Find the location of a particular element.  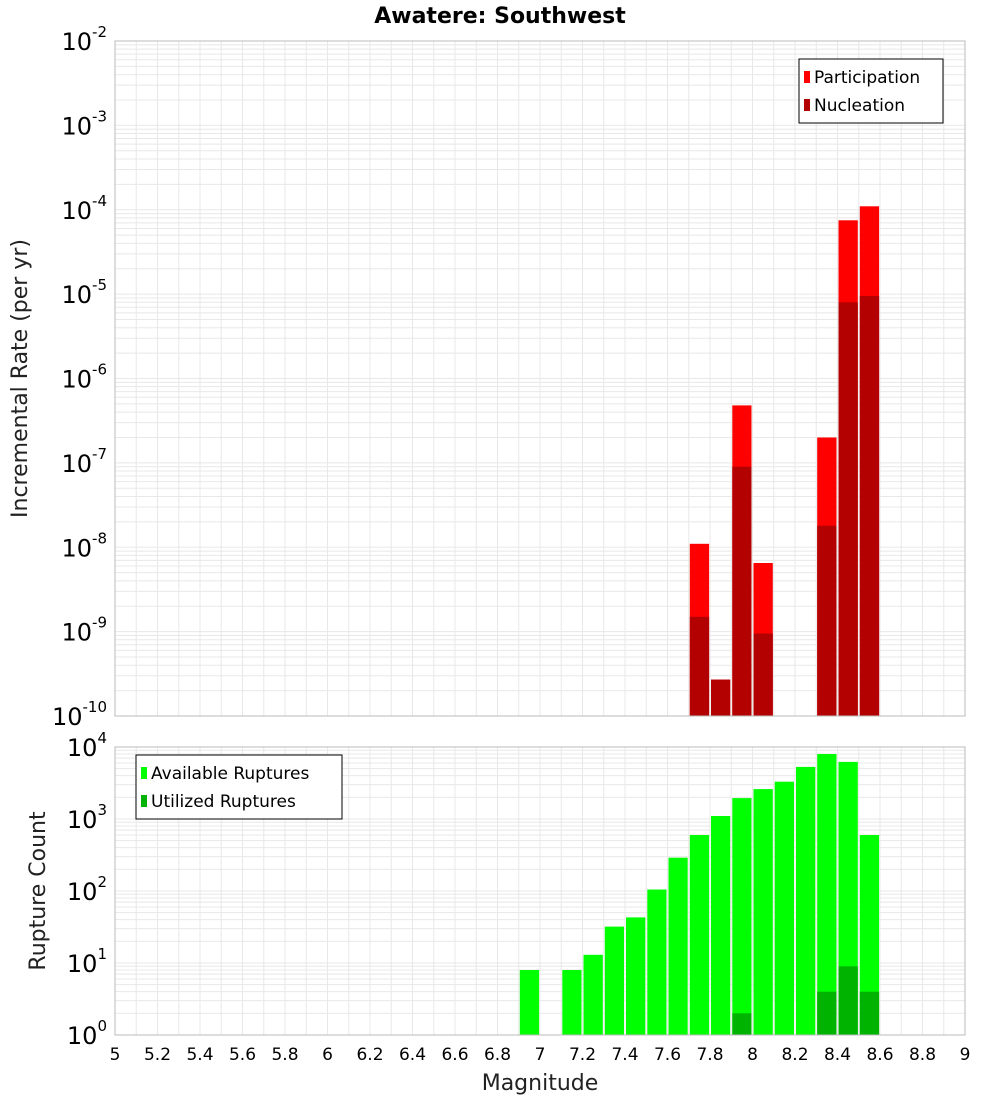

x-tick-label: 5.4 is located at coordinates (199, 1055).